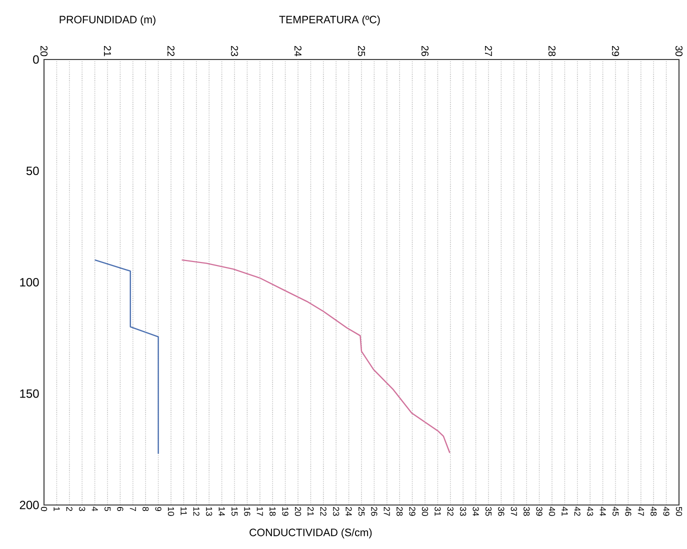  What do you see at coordinates (108, 21) in the screenshot?
I see `y-axis-title: PROFUNDIDAD (m)` at bounding box center [108, 21].